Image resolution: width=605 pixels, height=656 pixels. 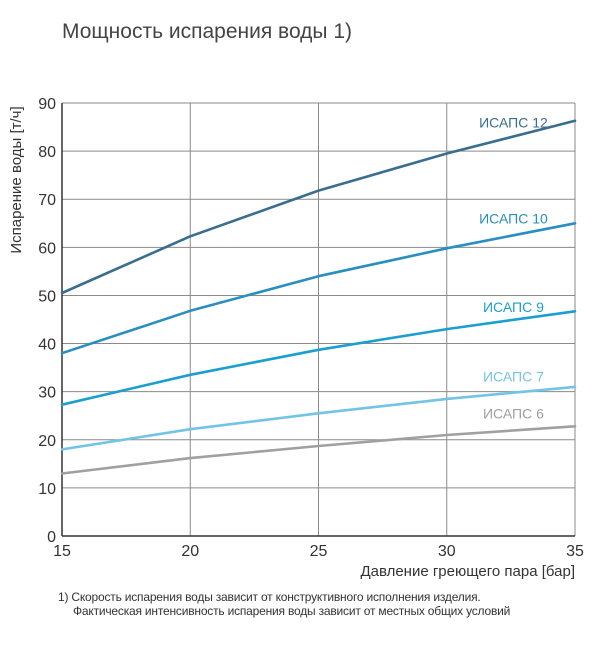 I want to click on y-tick-label: 0, so click(x=51, y=537).